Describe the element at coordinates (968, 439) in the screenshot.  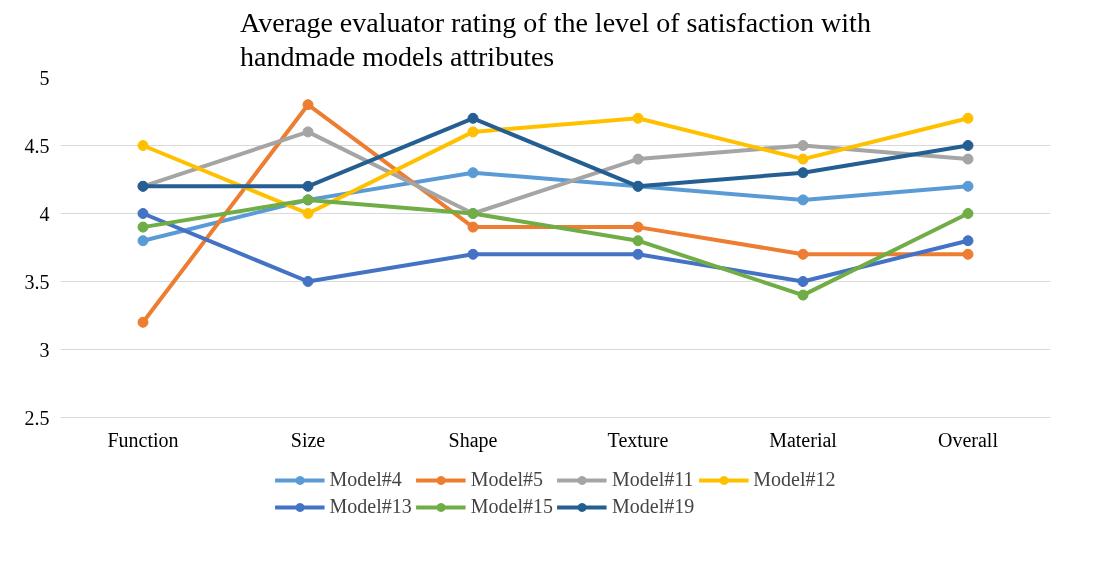
I see `x-tick-label: Overall` at that location.